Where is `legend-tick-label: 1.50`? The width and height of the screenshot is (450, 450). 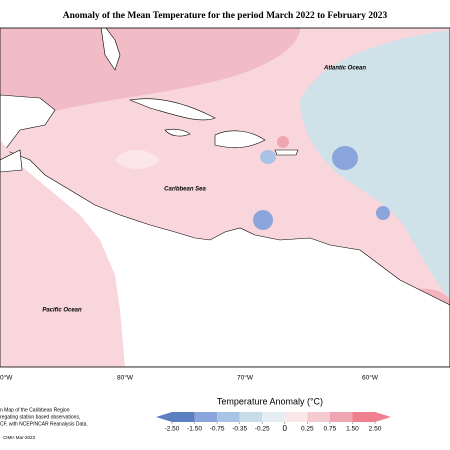 legend-tick-label: 1.50 is located at coordinates (352, 429).